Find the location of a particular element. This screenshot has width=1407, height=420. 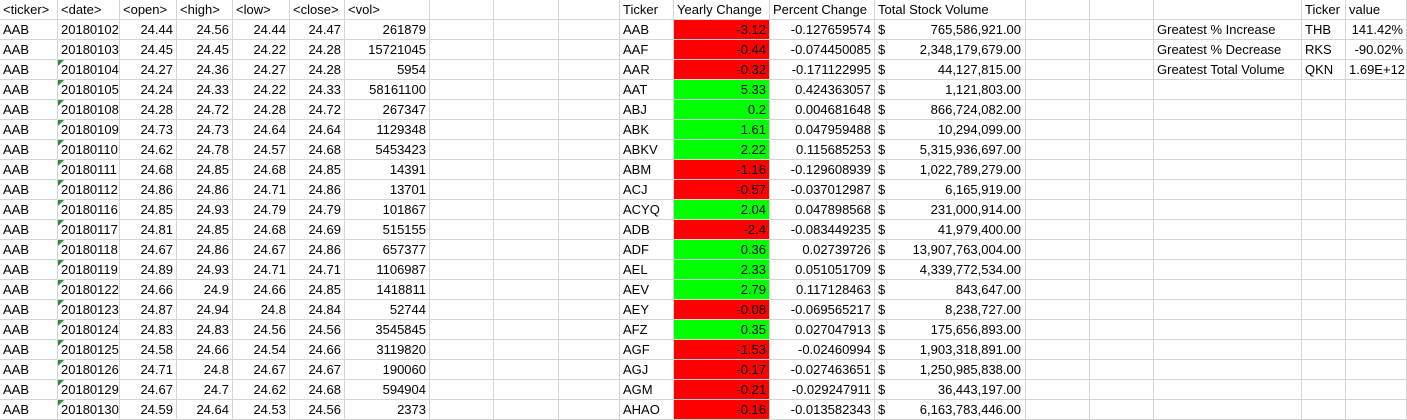

close-cell: 24.85 is located at coordinates (317, 170).